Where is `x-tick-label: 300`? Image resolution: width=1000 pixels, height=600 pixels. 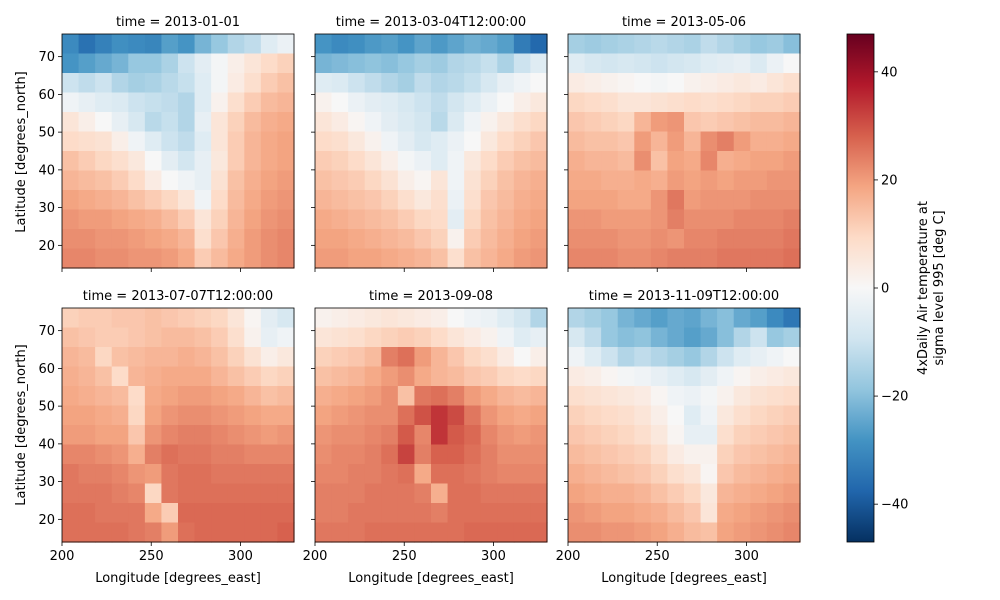
x-tick-label: 300 is located at coordinates (240, 556).